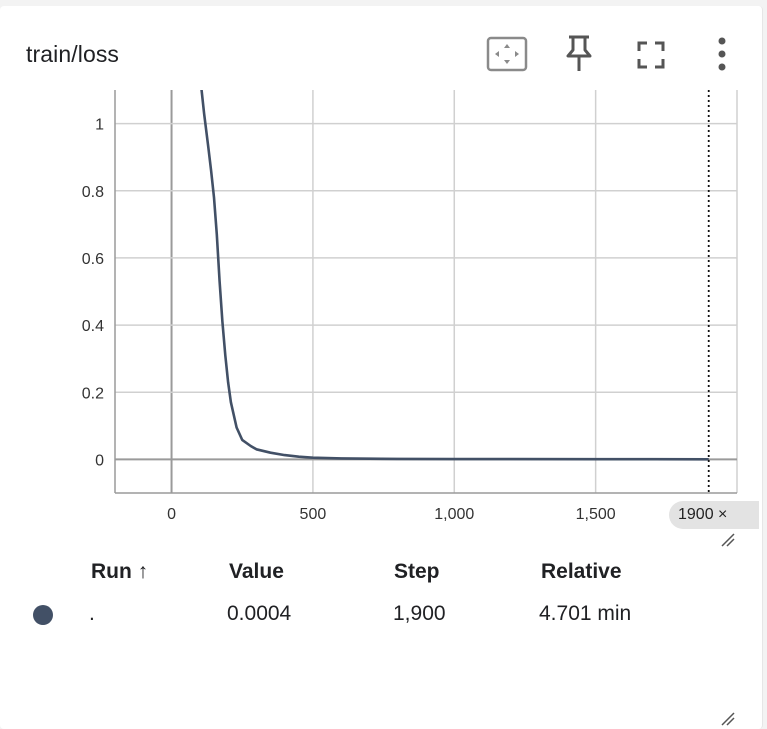  What do you see at coordinates (73, 54) in the screenshot?
I see `card-title: train/loss` at bounding box center [73, 54].